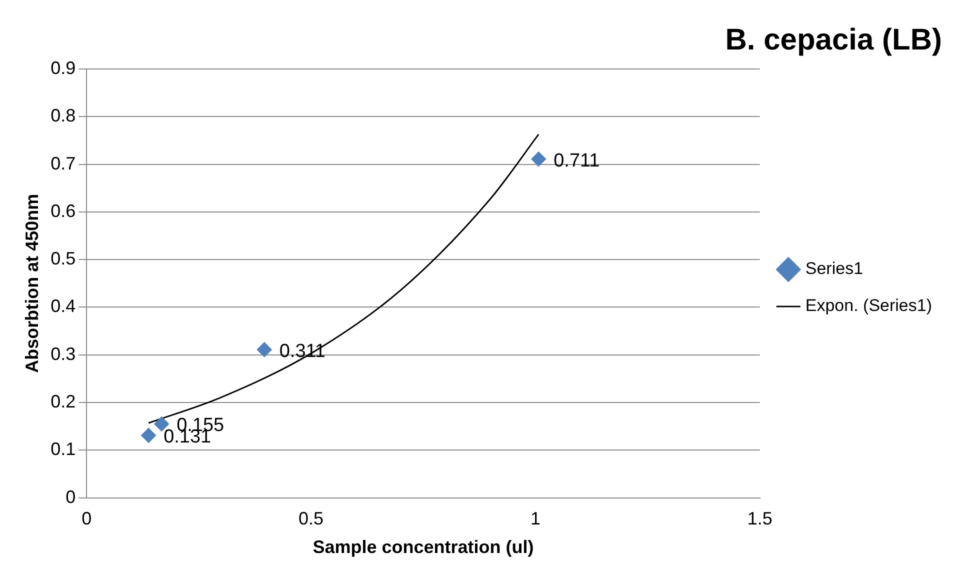 The image size is (964, 581). Describe the element at coordinates (87, 518) in the screenshot. I see `x-tick-label: 0` at that location.